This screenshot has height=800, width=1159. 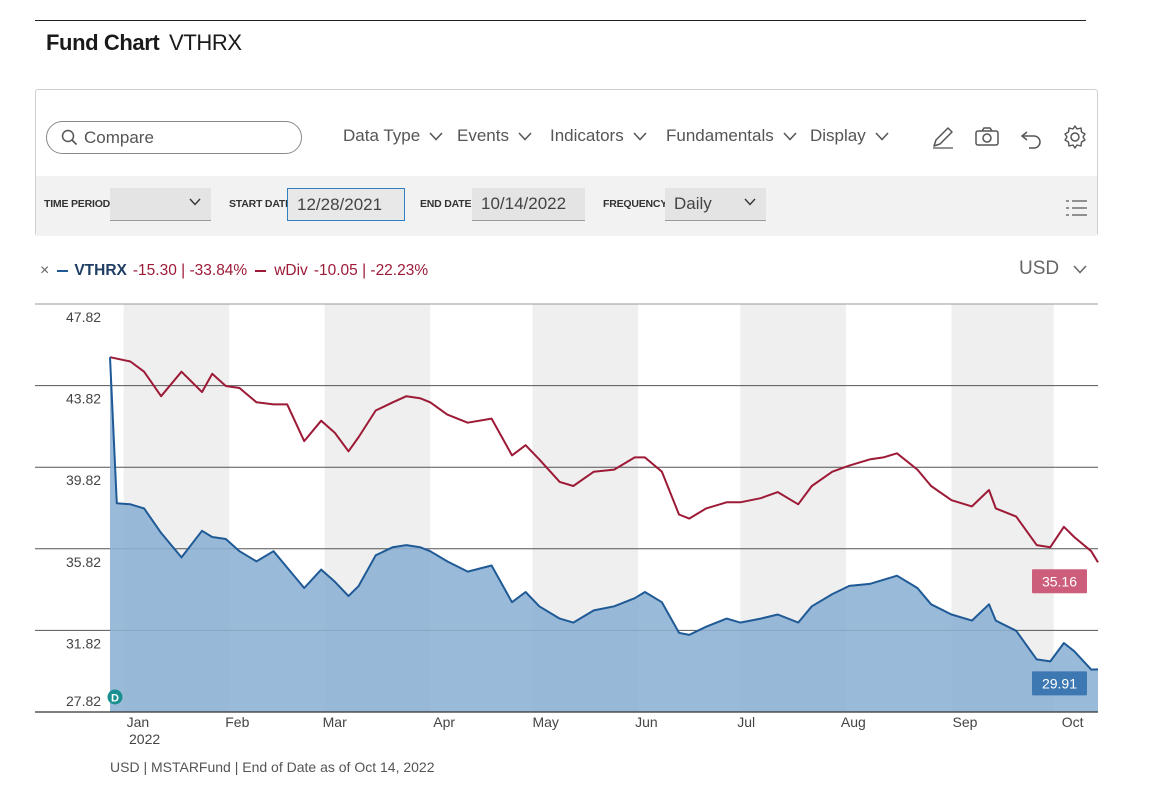 What do you see at coordinates (1077, 208) in the screenshot?
I see `list-icon` at bounding box center [1077, 208].